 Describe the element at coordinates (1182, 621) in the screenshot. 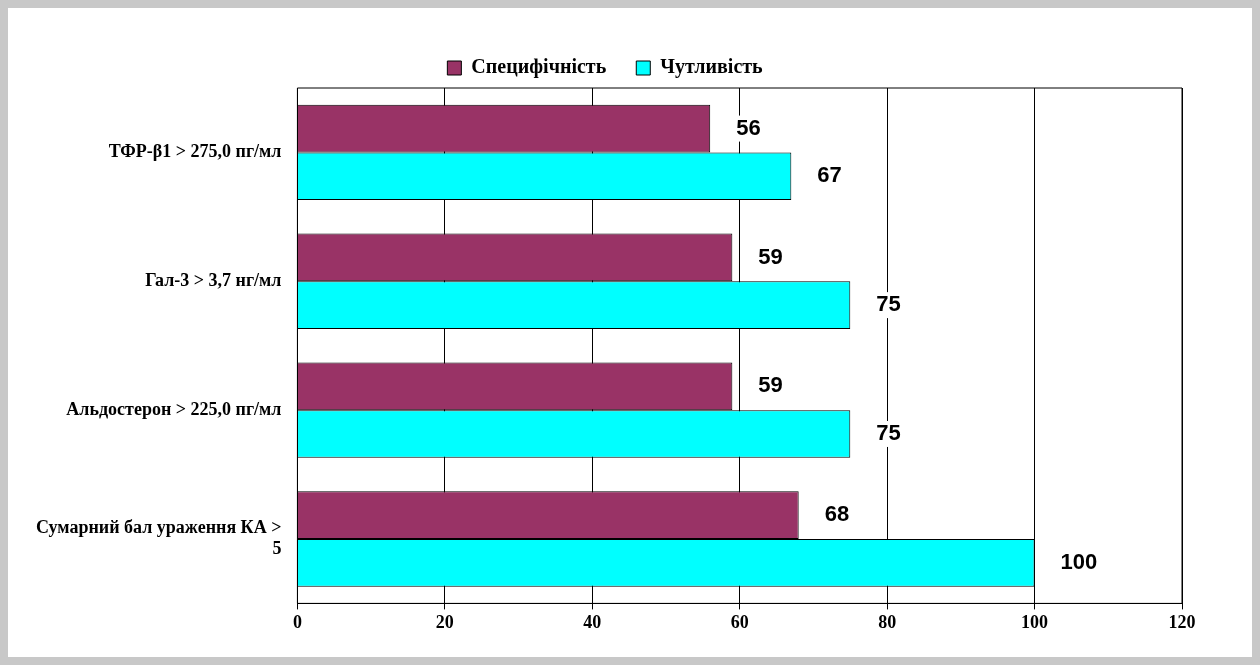

I see `x-tick-label: 120` at that location.